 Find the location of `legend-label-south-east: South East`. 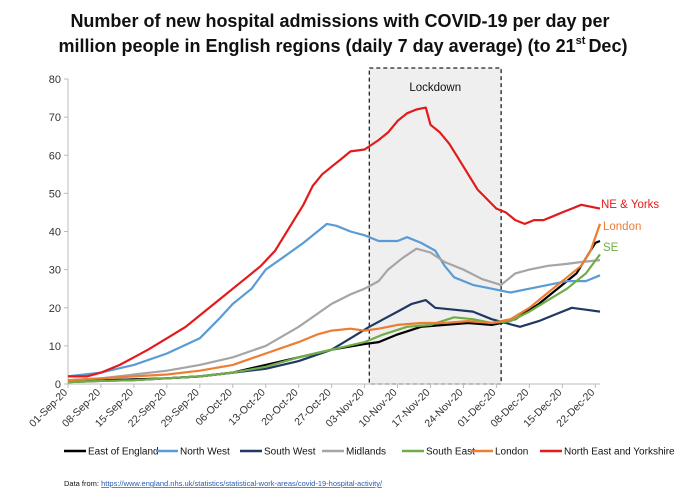

legend-label-south-east: South East is located at coordinates (450, 452).